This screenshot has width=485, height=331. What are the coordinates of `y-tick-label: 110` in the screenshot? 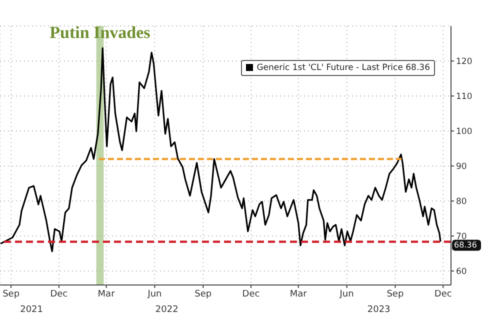 It's located at (464, 97).